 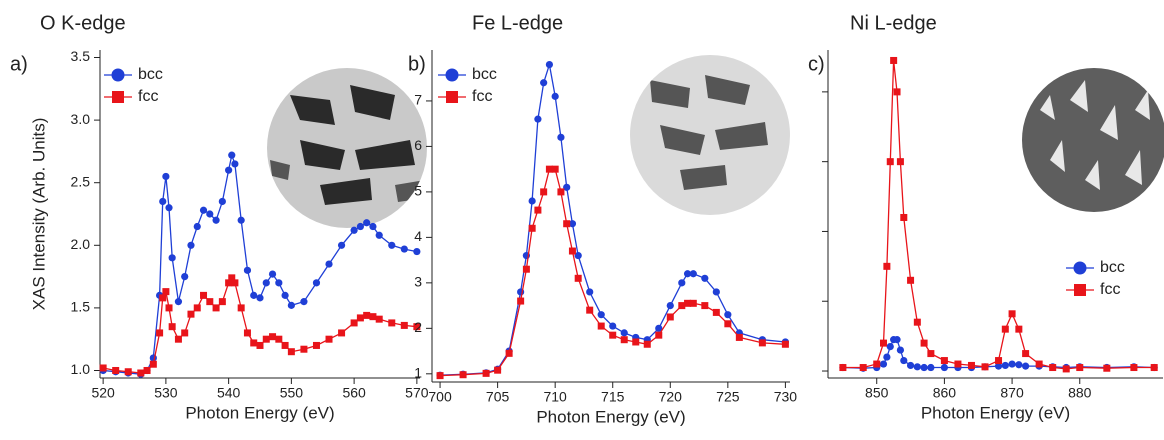 I want to click on y-axis-label: XAS Intensity (Arb. Units), so click(x=38, y=214).